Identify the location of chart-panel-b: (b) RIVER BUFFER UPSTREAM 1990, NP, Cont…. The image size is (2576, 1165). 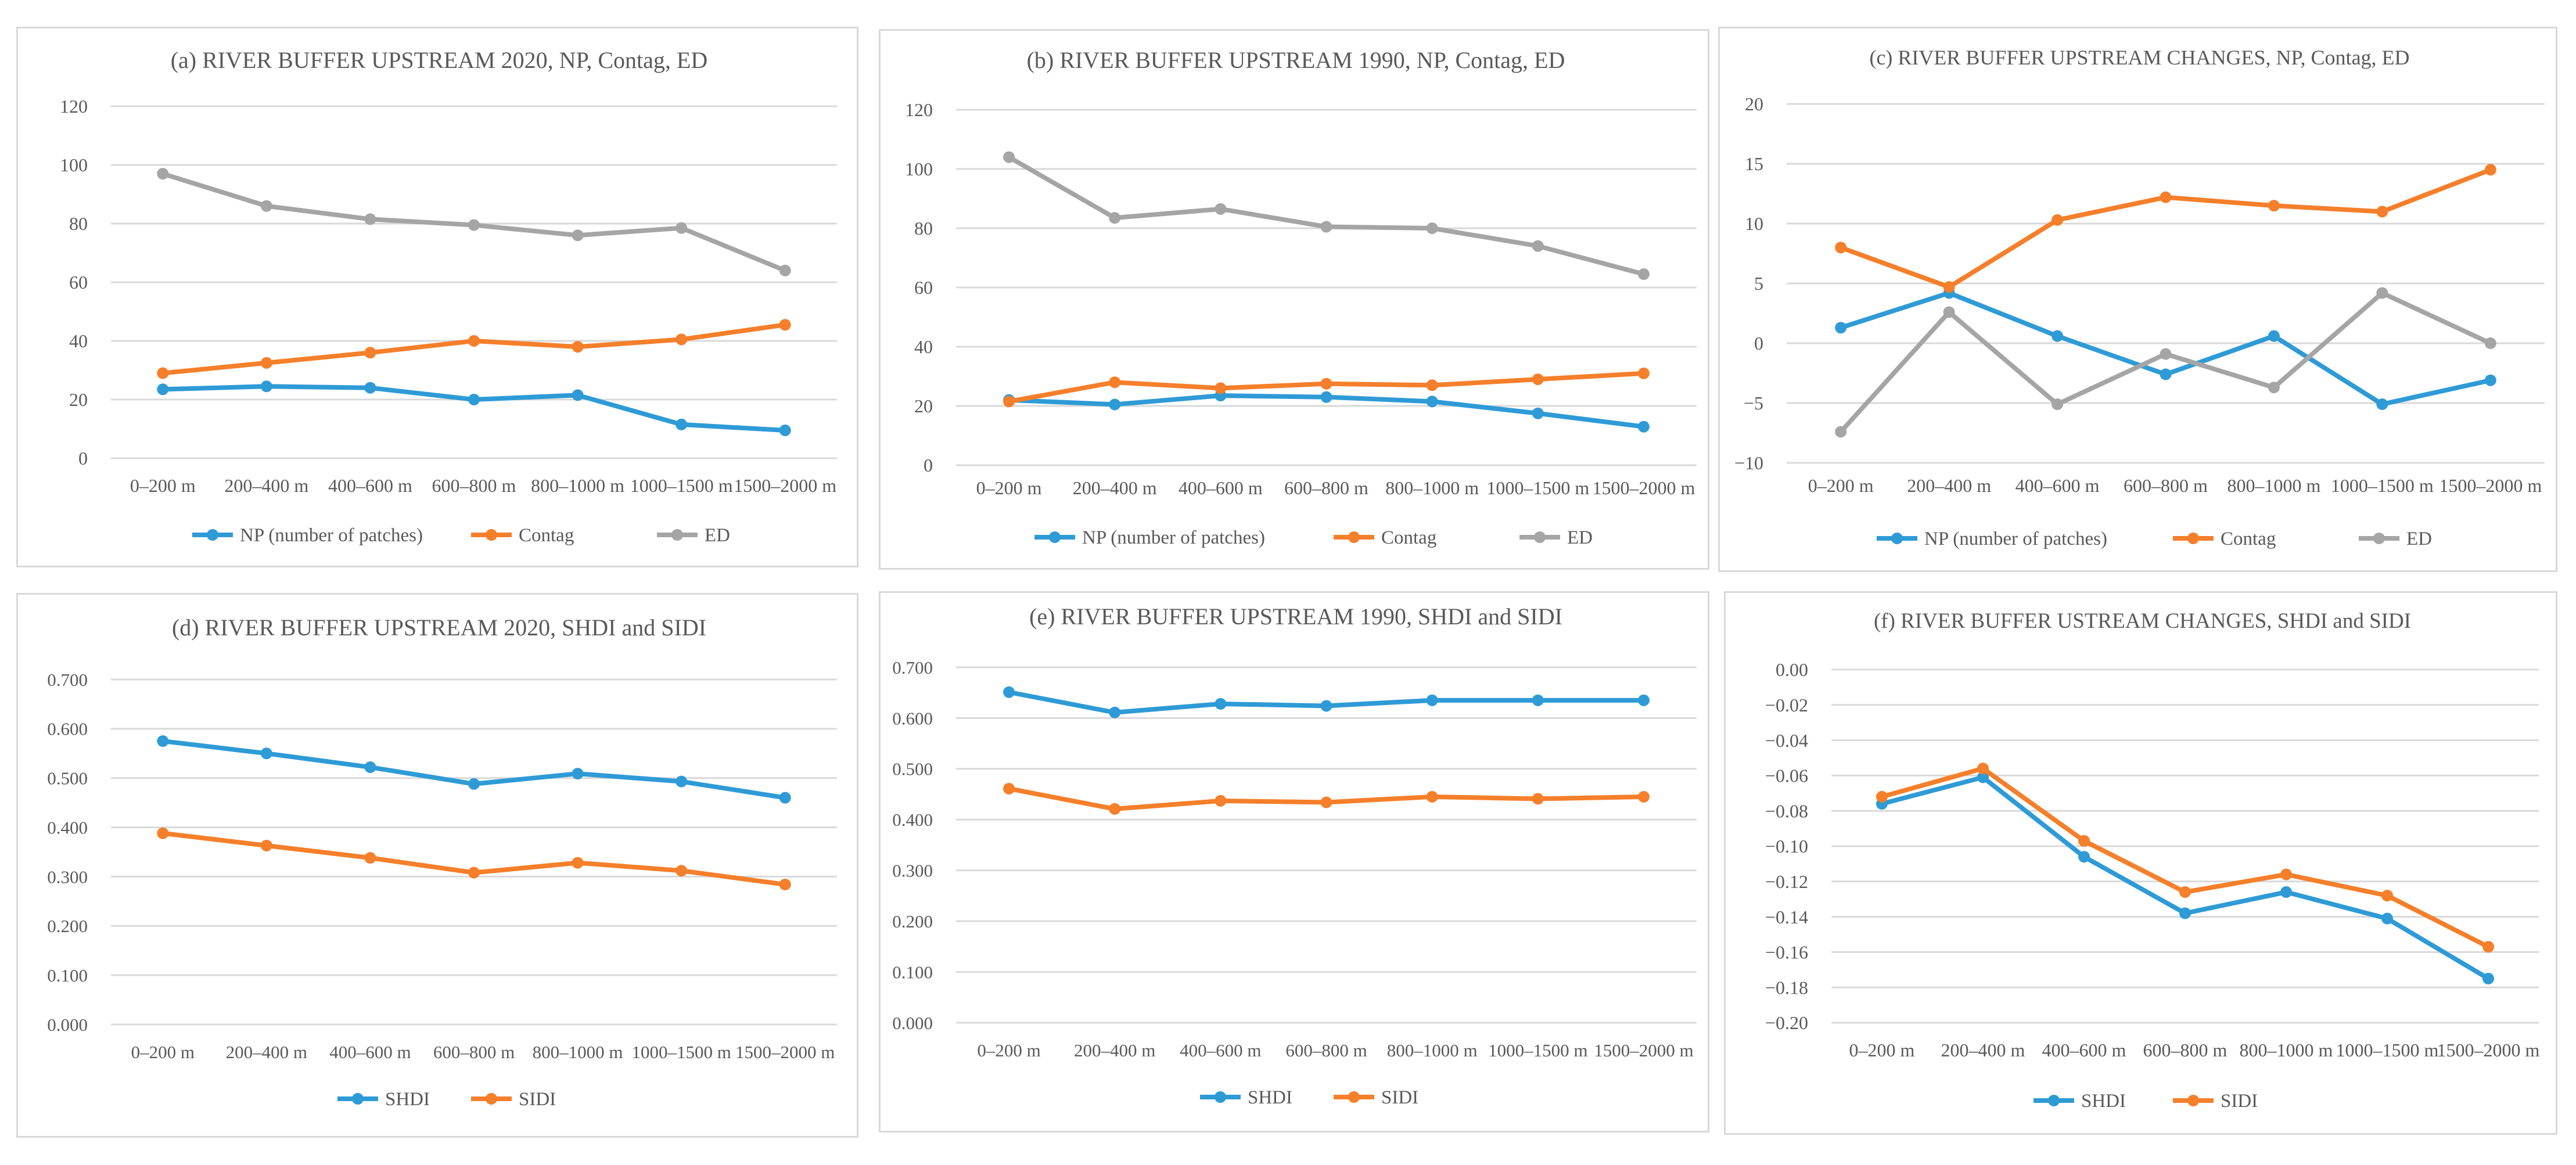
(1294, 299).